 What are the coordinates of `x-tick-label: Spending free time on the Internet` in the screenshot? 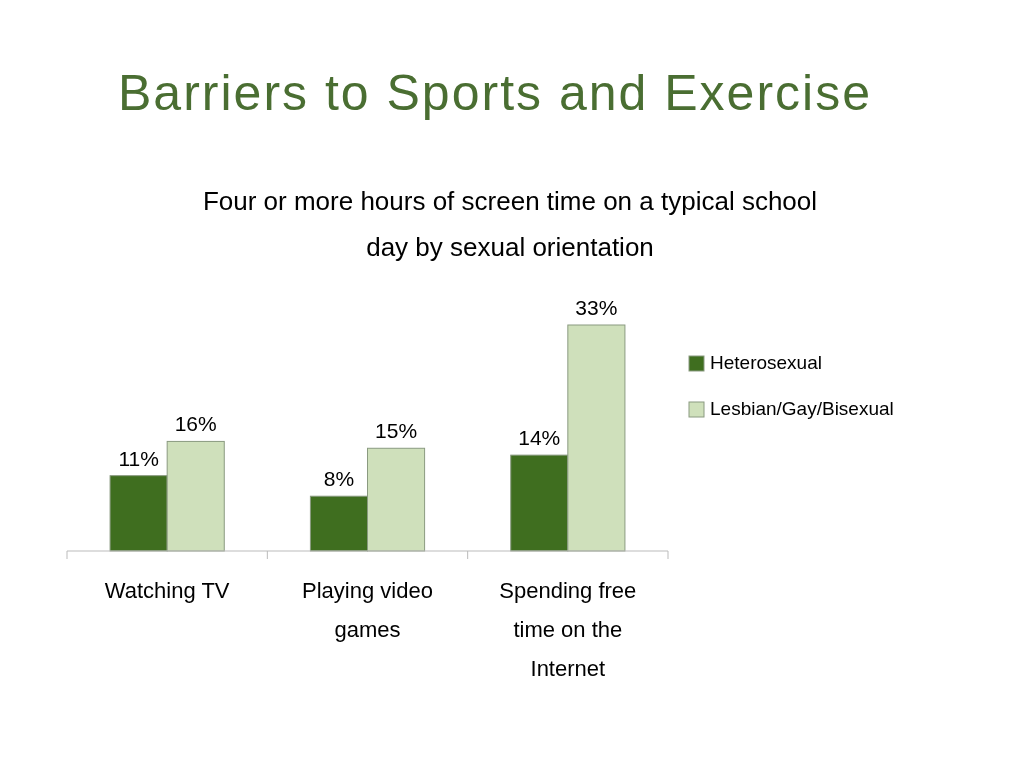 It's located at (568, 629).